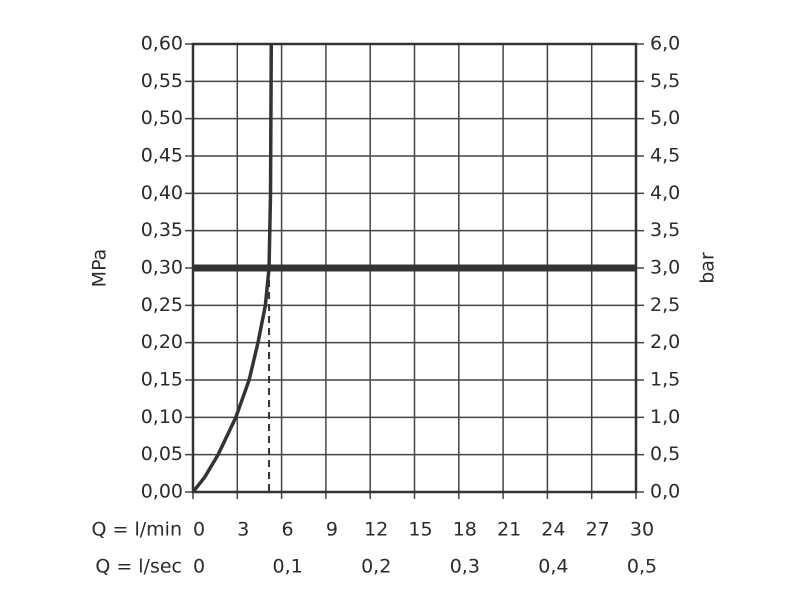 The image size is (800, 600). What do you see at coordinates (665, 492) in the screenshot?
I see `y2-tick-label: 0,0` at bounding box center [665, 492].